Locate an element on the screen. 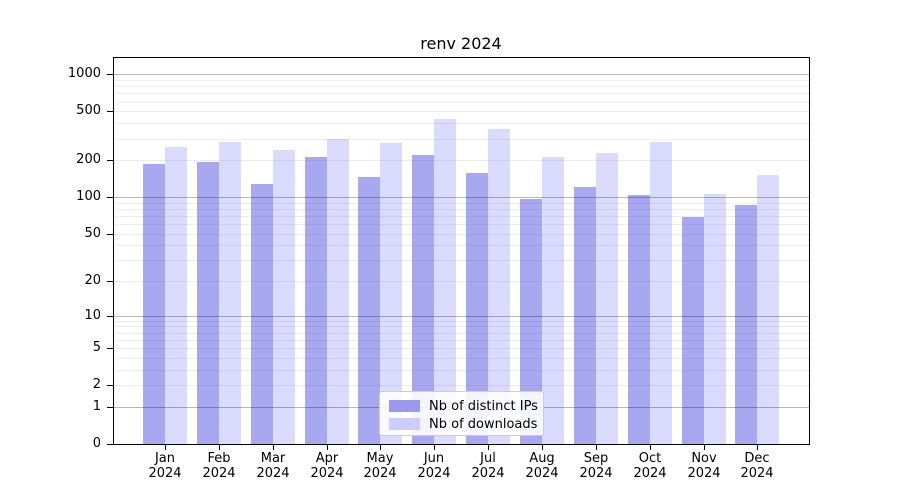 The width and height of the screenshot is (900, 500). y-tick-label: 0 is located at coordinates (96, 443).